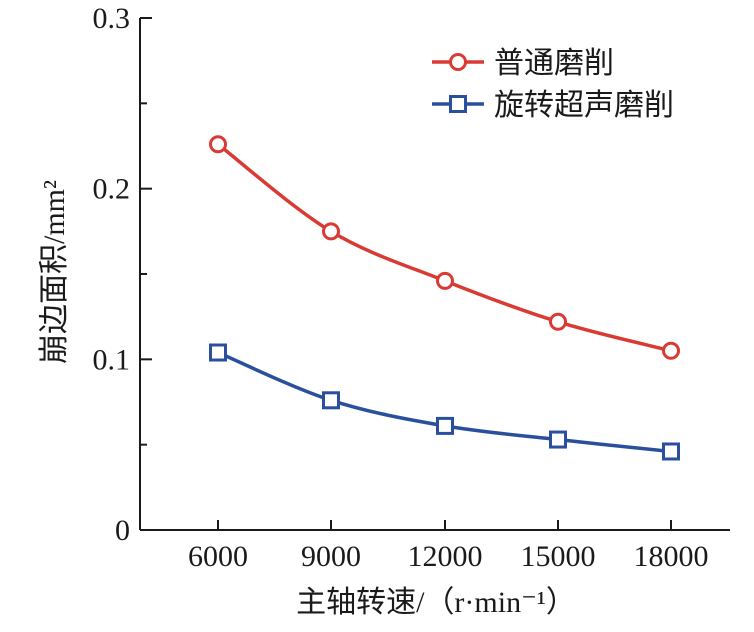 The image size is (754, 632). Describe the element at coordinates (558, 556) in the screenshot. I see `x-tick-label: 15000` at that location.